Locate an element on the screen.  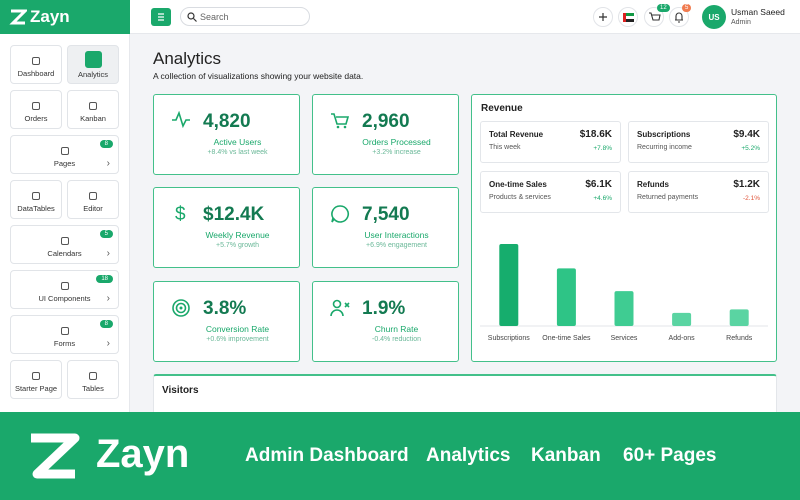
nav-label: Calendars is located at coordinates (64, 253).